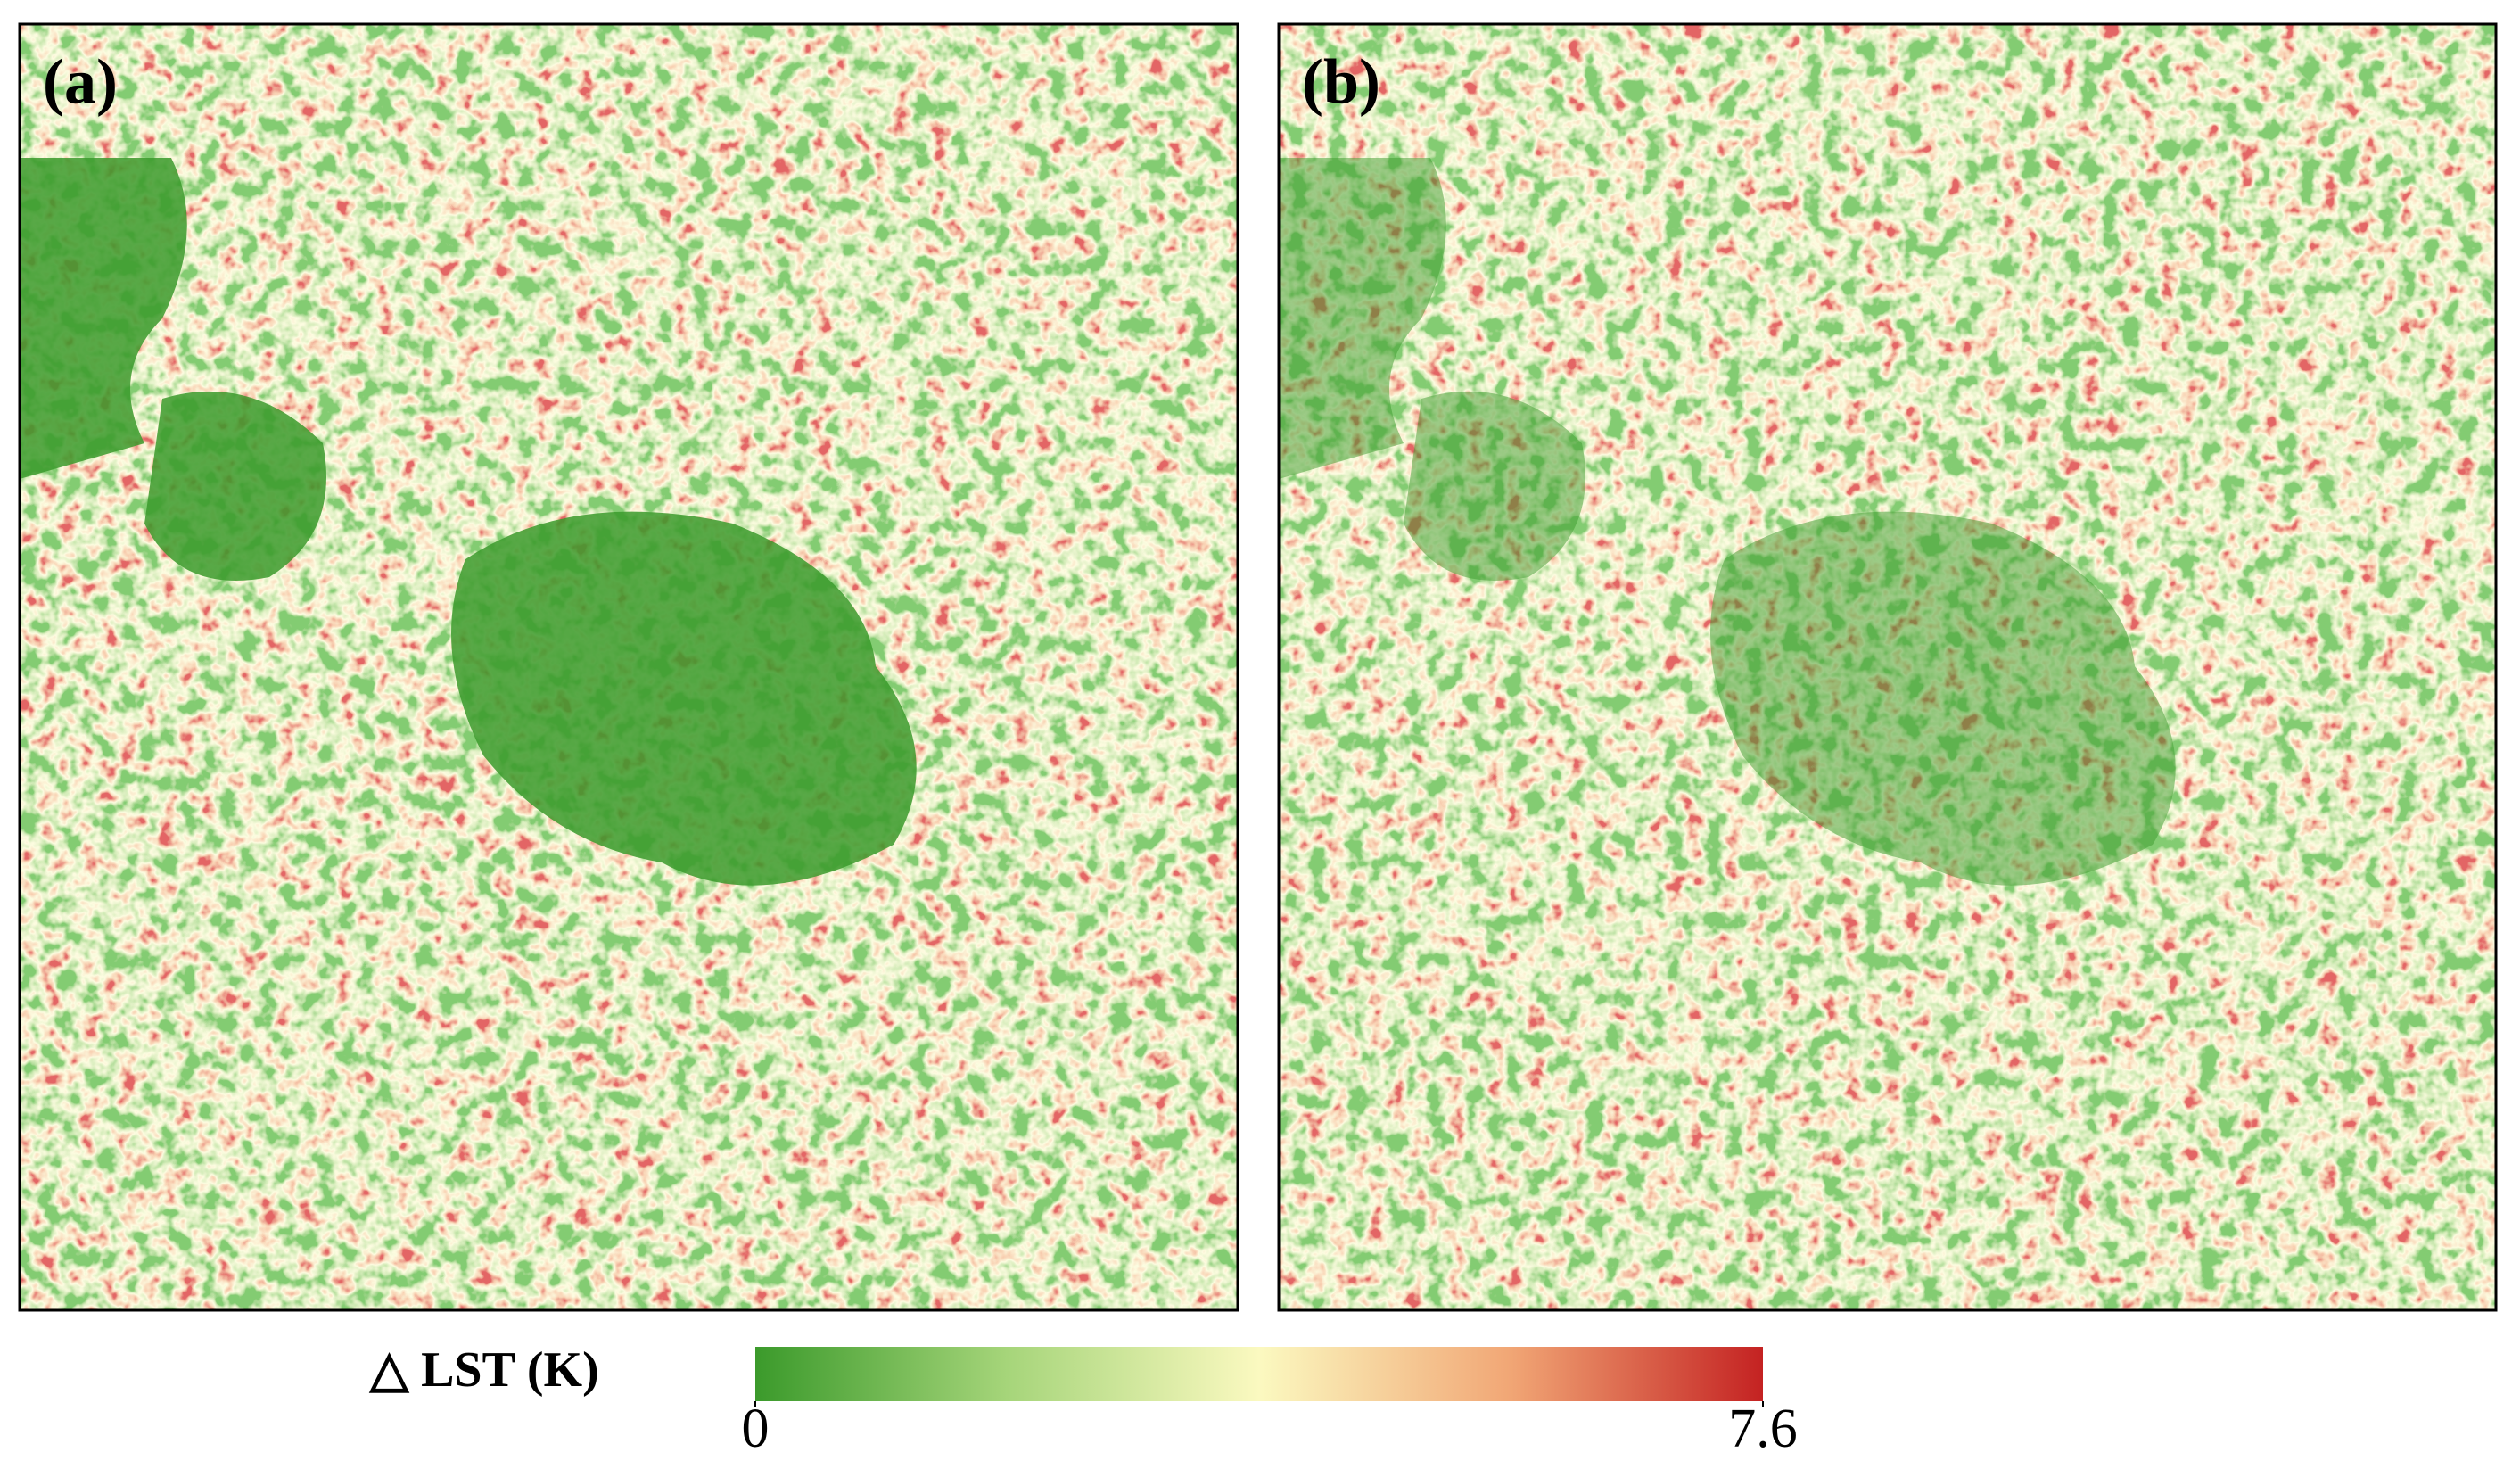 This screenshot has height=1469, width=2520. Describe the element at coordinates (756, 1429) in the screenshot. I see `colorbar-tick-label: 0` at that location.